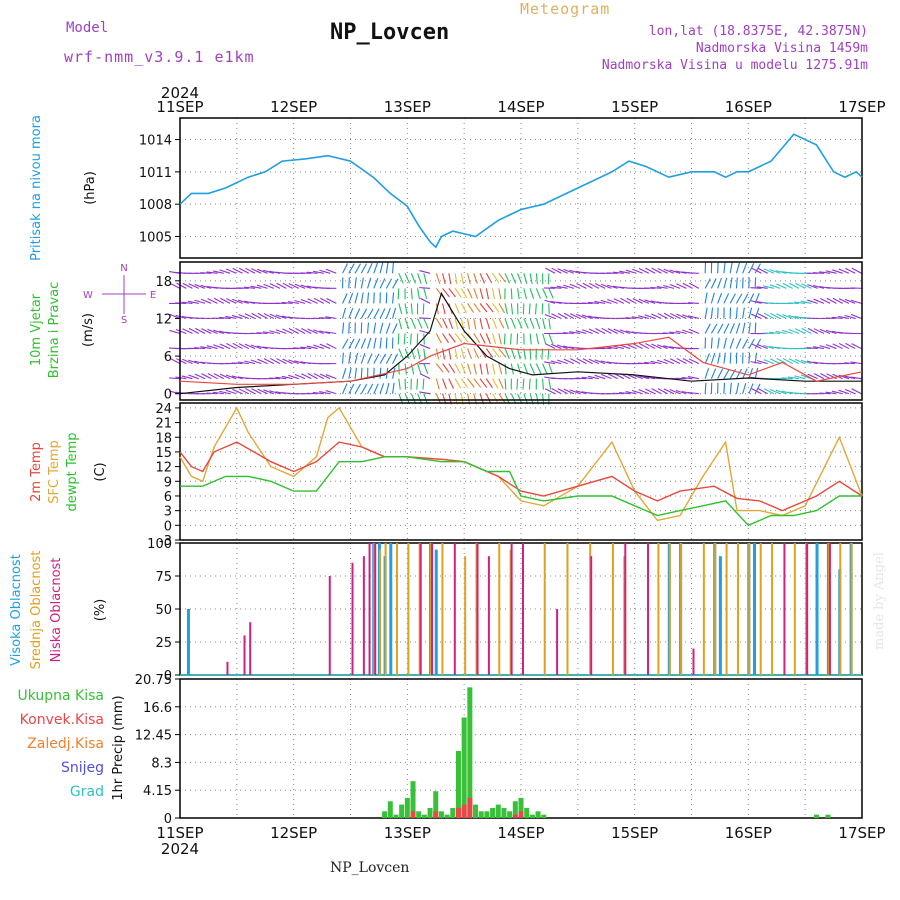 This screenshot has height=900, width=900. Describe the element at coordinates (36, 188) in the screenshot. I see `pressure-ylabel: Pritisak na nivou mora` at that location.